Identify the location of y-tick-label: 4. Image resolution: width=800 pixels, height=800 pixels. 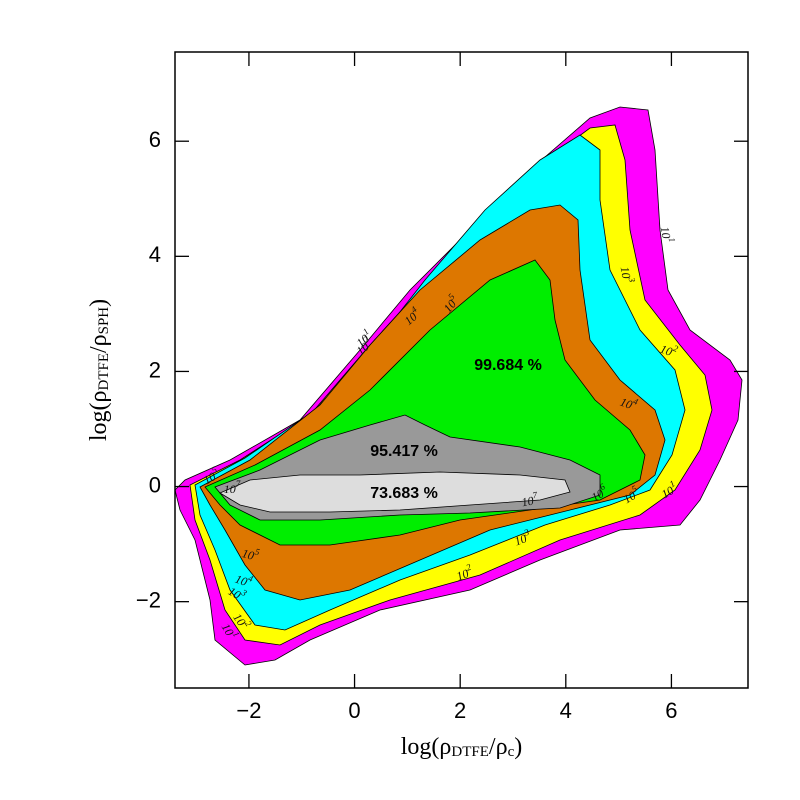
(155, 254).